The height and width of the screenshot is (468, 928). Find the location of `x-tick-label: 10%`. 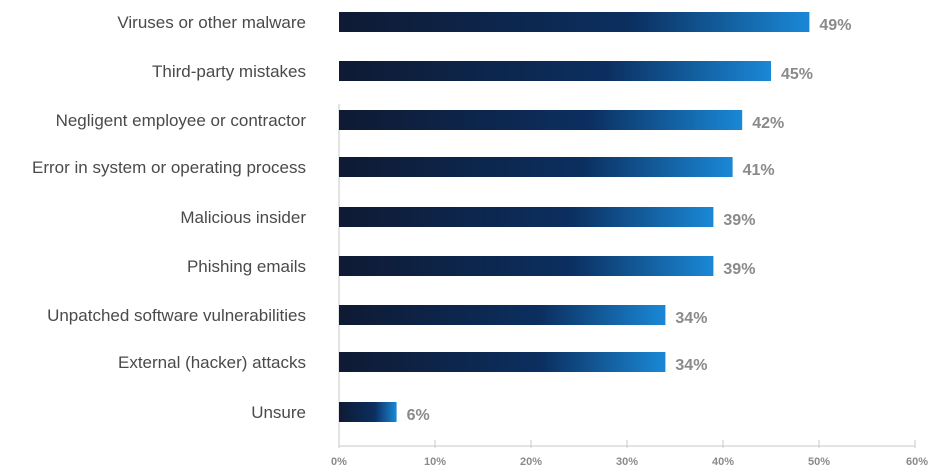

x-tick-label: 10% is located at coordinates (435, 462).